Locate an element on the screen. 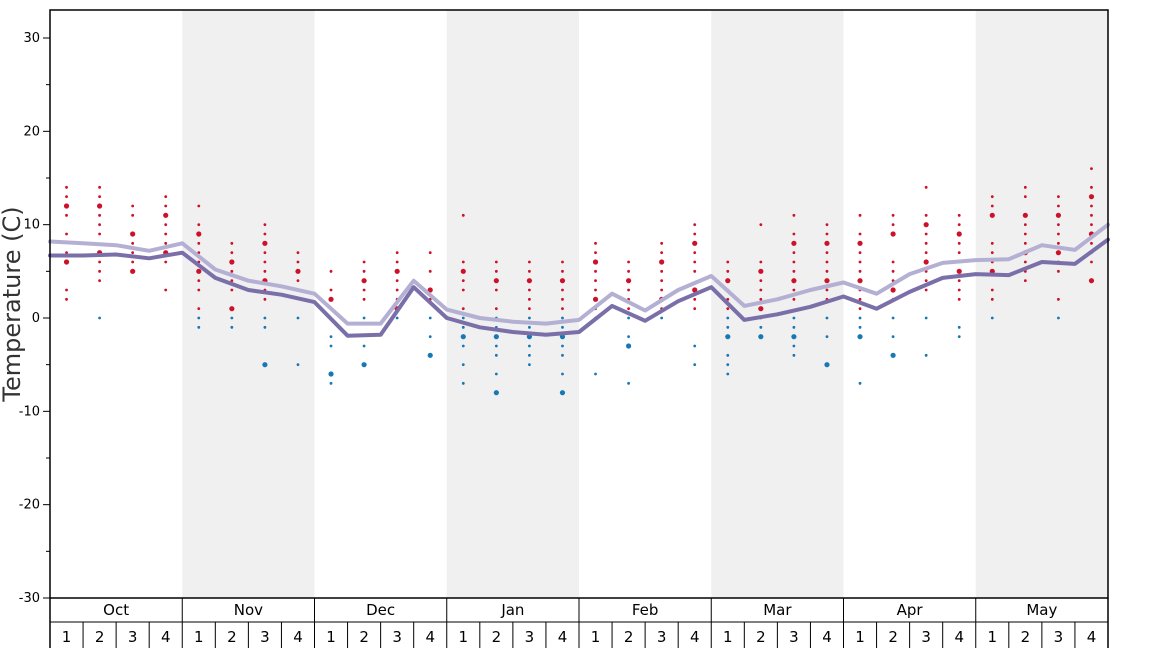 The width and height of the screenshot is (1168, 648). month-label: May is located at coordinates (1041, 610).